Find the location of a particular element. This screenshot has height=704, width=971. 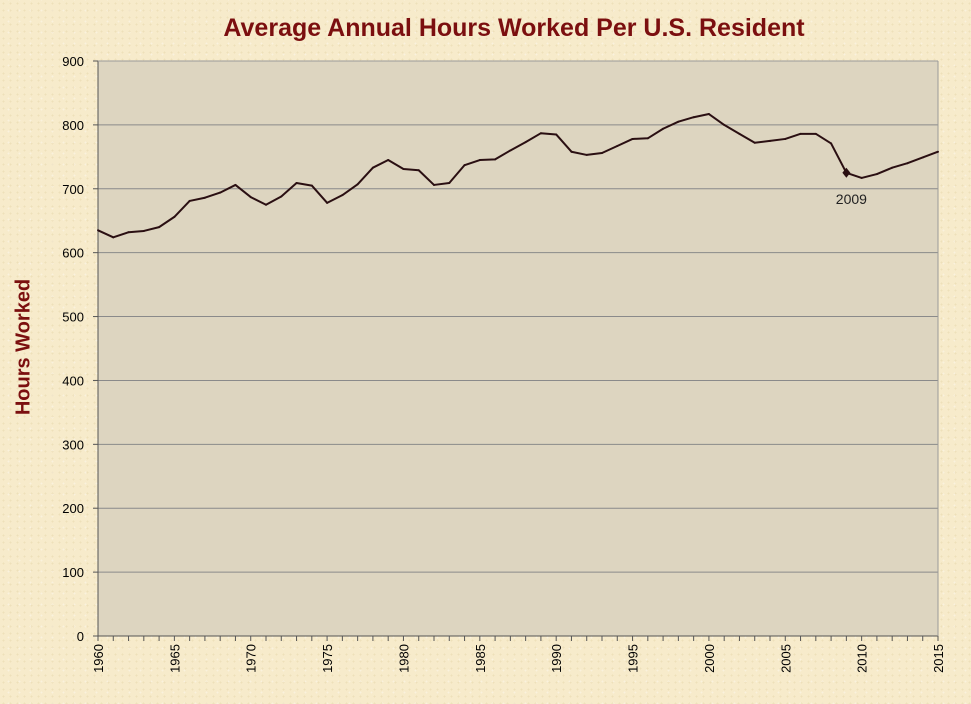

annotations: 2009 is located at coordinates (851, 187).